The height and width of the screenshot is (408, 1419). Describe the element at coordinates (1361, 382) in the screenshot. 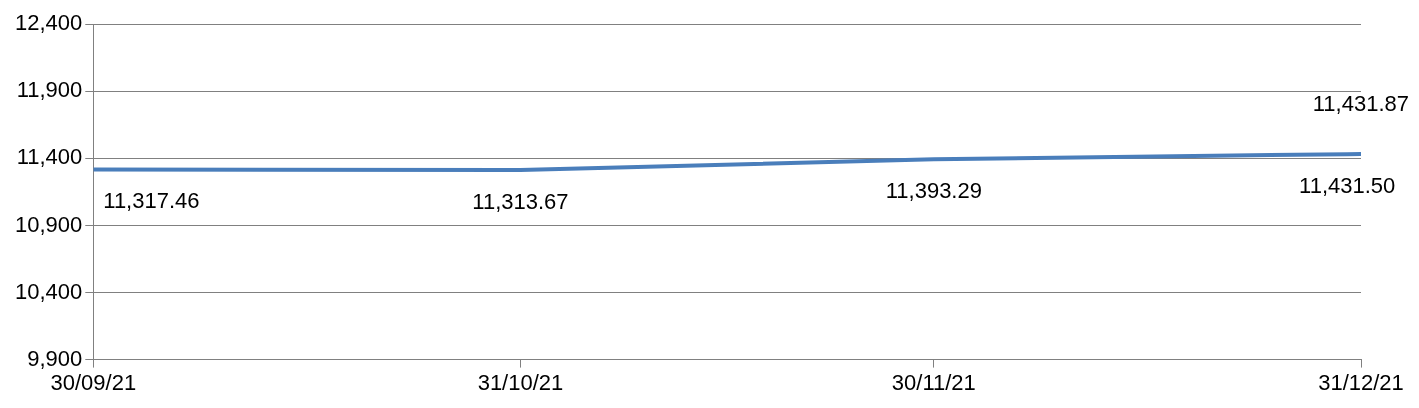

I see `x-tick-label: 31/12/21` at that location.